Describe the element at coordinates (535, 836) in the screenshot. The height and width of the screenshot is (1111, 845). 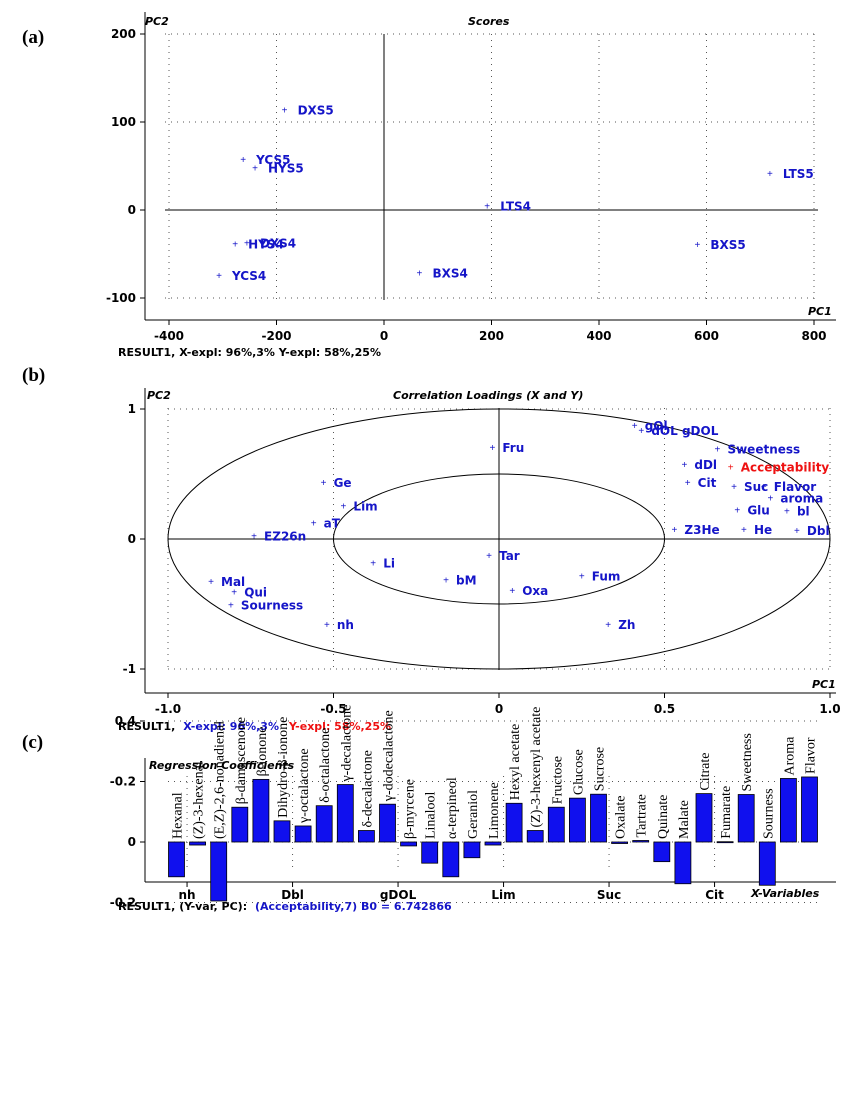
I see `coef-bar-z-3-hexenyl-acetate` at that location.